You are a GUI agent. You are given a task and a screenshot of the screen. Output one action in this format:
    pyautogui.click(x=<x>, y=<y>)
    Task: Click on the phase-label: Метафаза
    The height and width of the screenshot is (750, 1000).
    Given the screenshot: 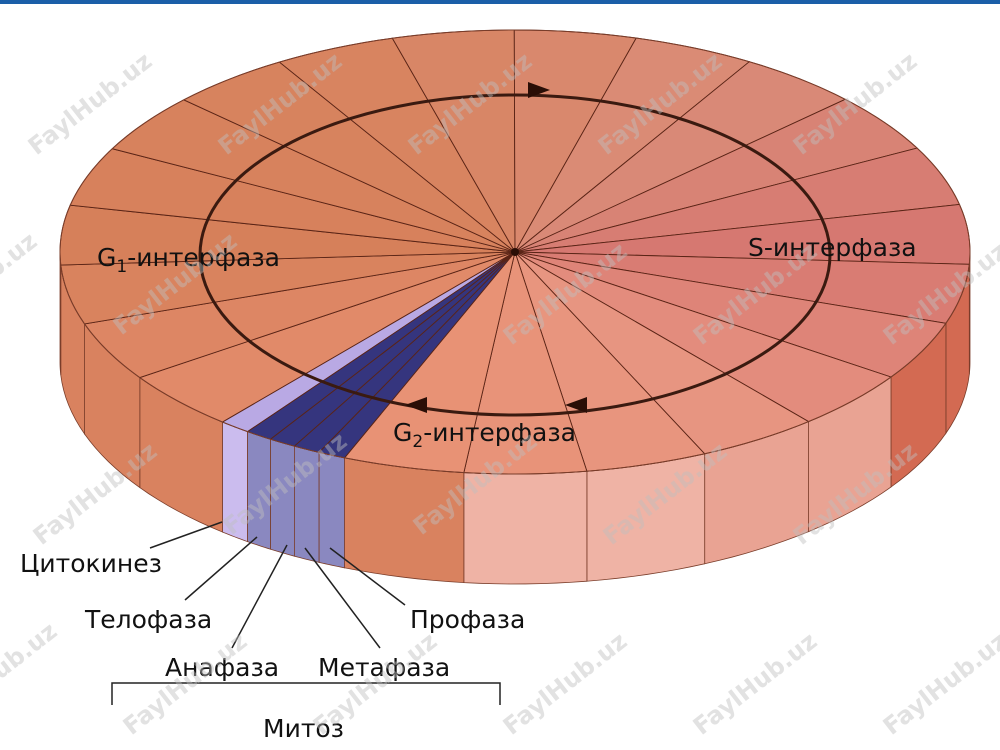 What is the action you would take?
    pyautogui.click(x=384, y=667)
    